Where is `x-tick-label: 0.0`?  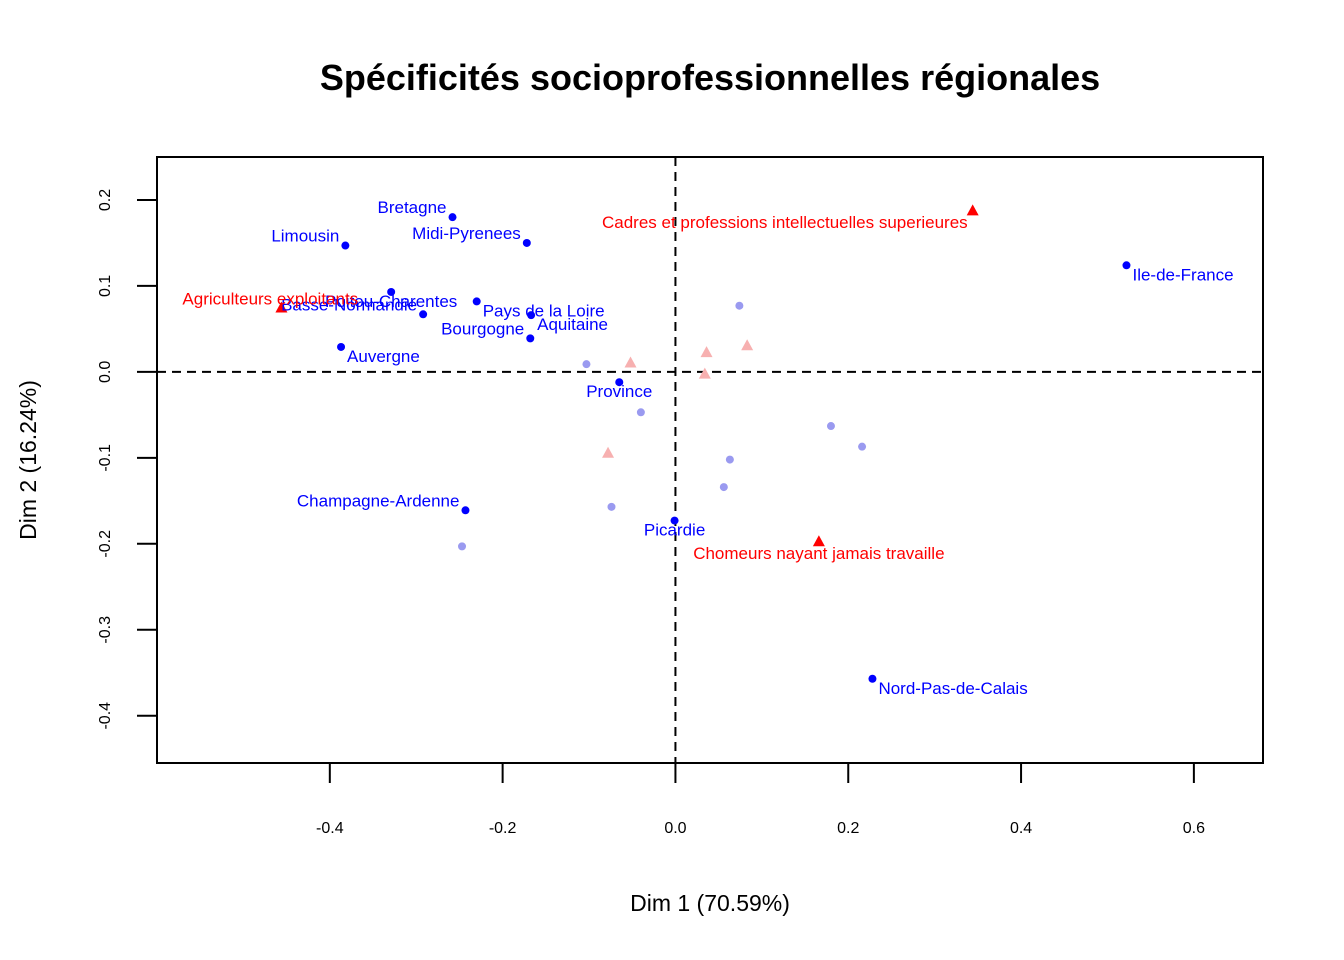 x-tick-label: 0.0 is located at coordinates (675, 828).